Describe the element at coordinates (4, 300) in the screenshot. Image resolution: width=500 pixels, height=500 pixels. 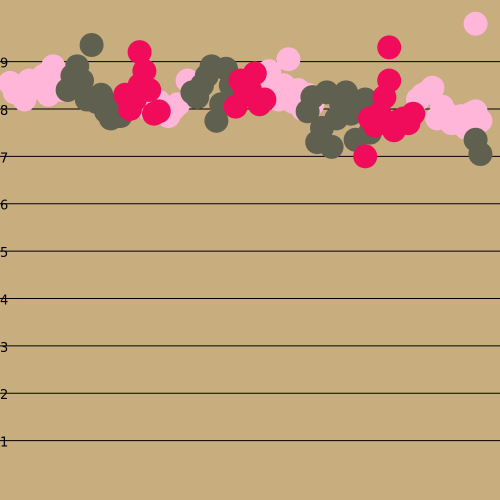
I see `y-tick-label: 4` at that location.